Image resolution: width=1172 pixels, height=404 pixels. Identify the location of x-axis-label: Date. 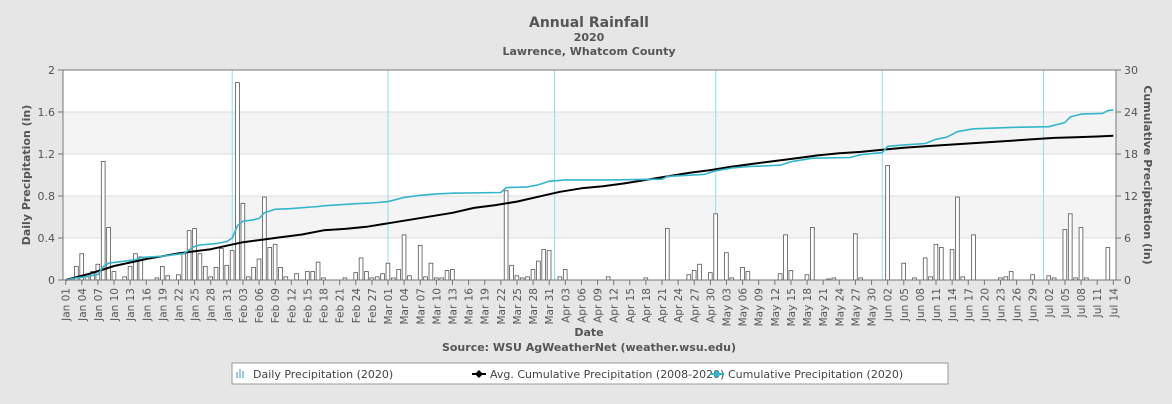
(588, 332).